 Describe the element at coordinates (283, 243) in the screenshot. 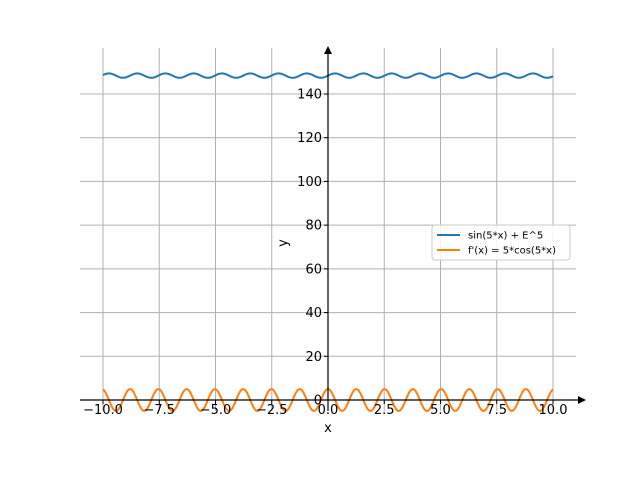

I see `y-axis-label: y` at that location.